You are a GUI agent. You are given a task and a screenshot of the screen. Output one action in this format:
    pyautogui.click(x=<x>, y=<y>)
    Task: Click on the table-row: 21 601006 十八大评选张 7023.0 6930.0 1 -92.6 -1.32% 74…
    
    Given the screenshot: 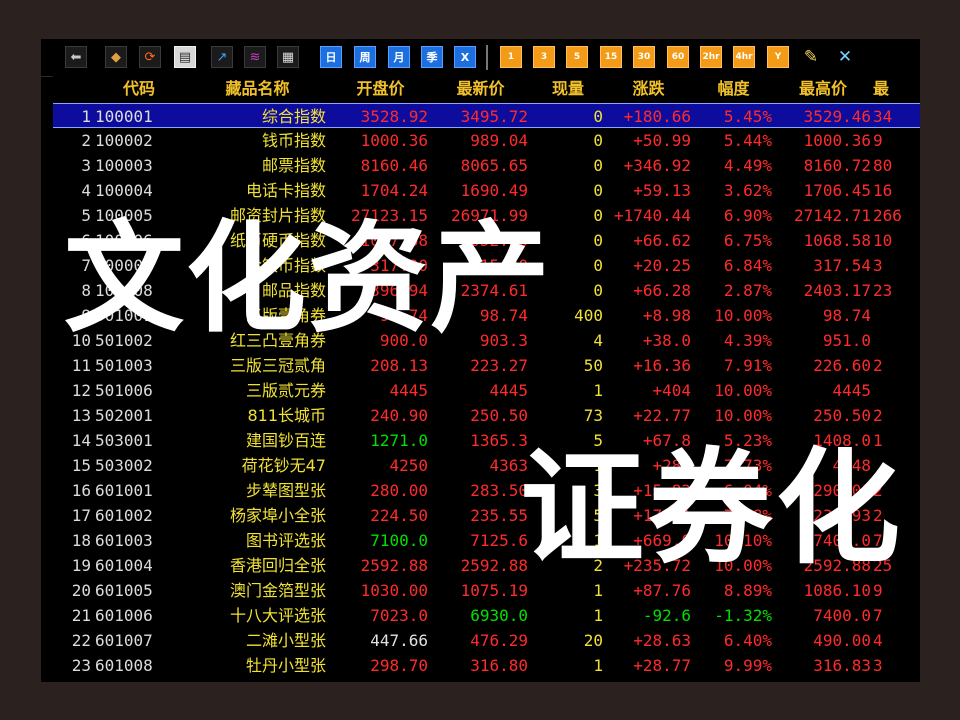 What is the action you would take?
    pyautogui.click(x=486, y=615)
    